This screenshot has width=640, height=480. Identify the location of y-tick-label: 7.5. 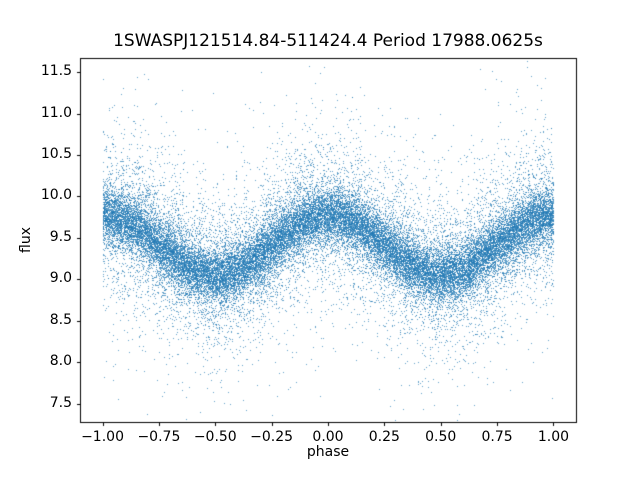
(60, 402).